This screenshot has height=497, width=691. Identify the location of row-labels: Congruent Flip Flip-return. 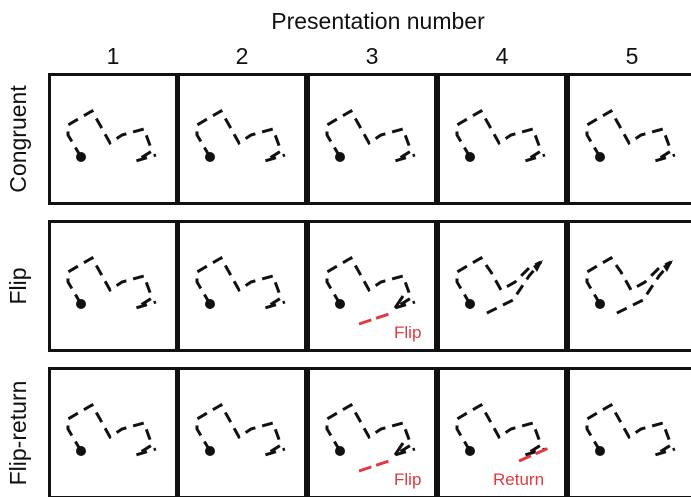
(18, 285).